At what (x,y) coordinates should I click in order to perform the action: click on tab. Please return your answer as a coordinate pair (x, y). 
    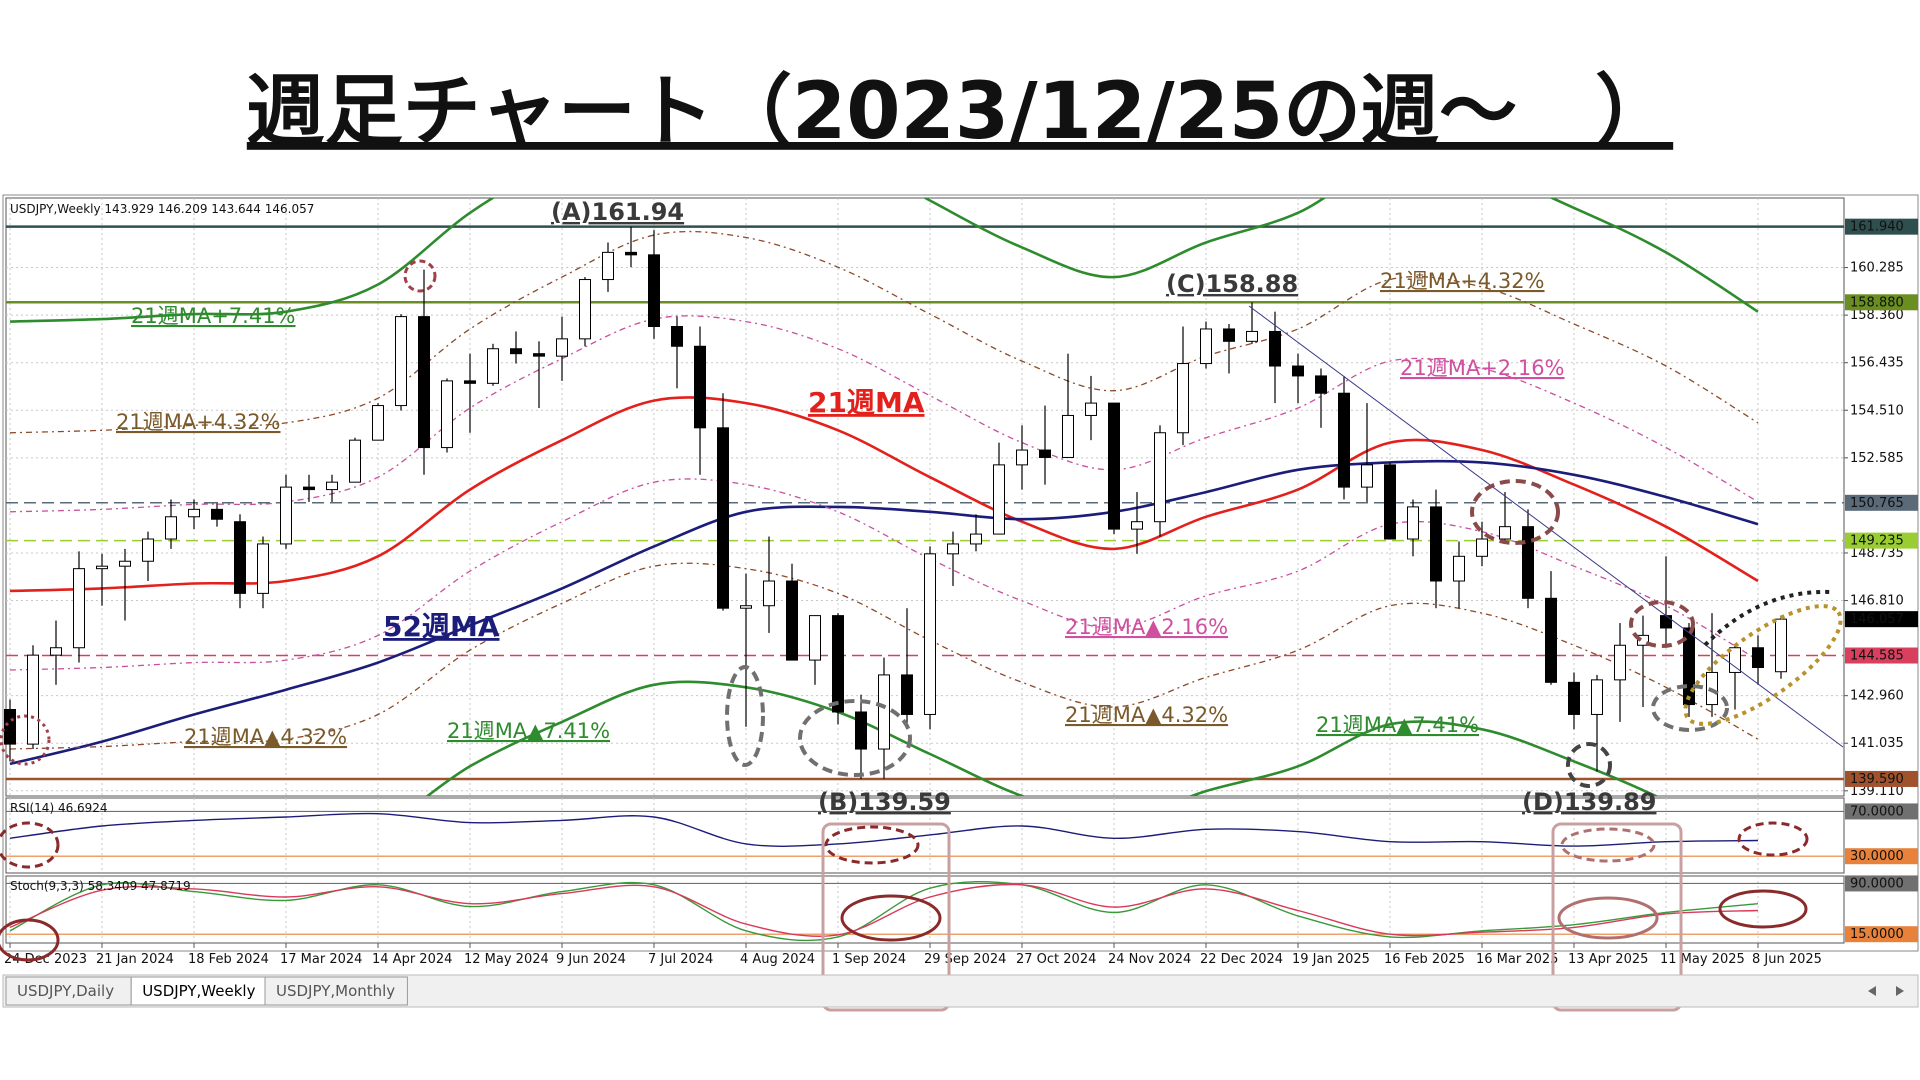
    Looking at the image, I should click on (336, 991).